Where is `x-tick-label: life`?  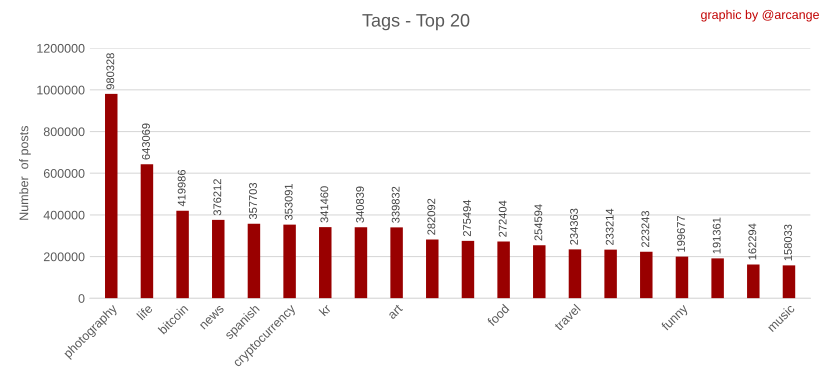
x-tick-label: life is located at coordinates (145, 312).